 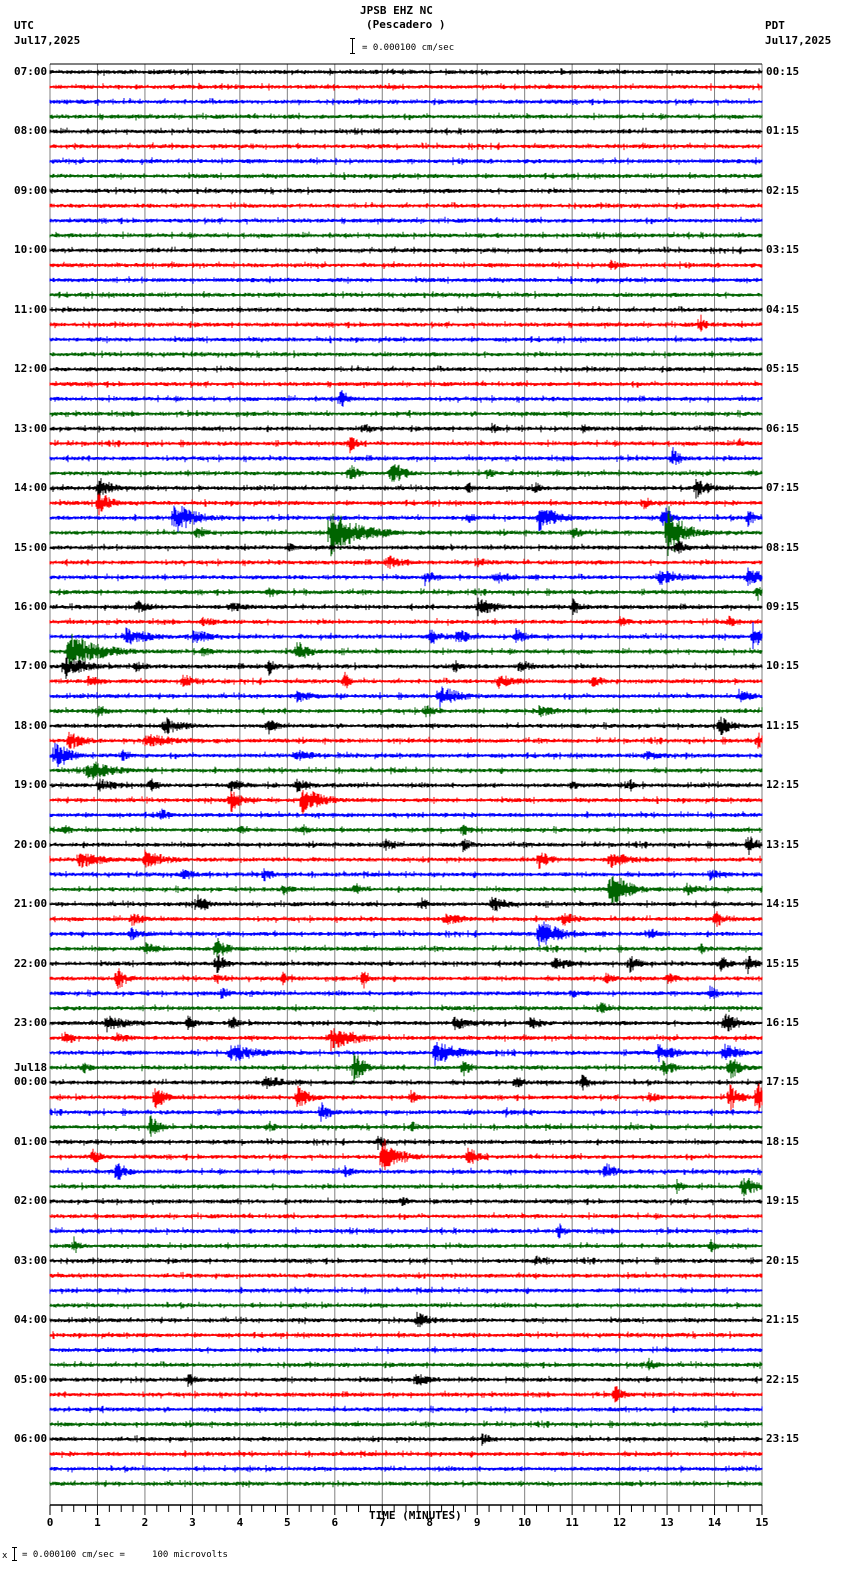 What do you see at coordinates (97, 1522) in the screenshot?
I see `x-tick-label: 1` at bounding box center [97, 1522].